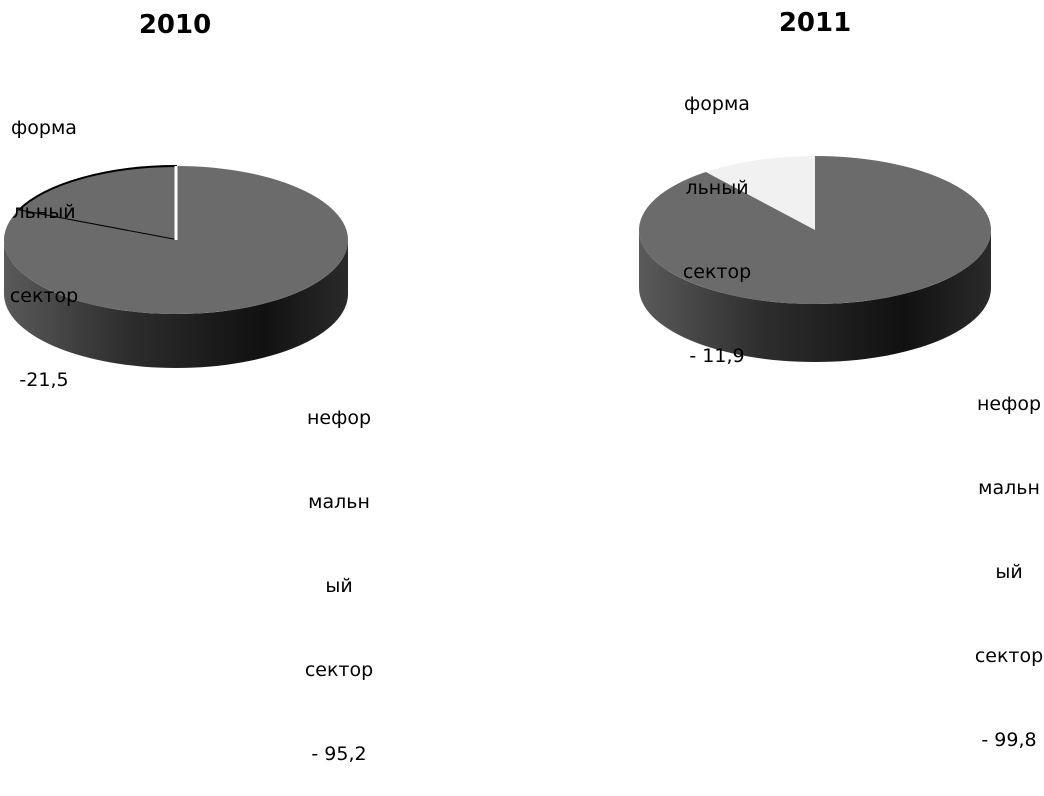 This screenshot has height=796, width=1044. What do you see at coordinates (176, 304) in the screenshot?
I see `pie-2010-side` at bounding box center [176, 304].